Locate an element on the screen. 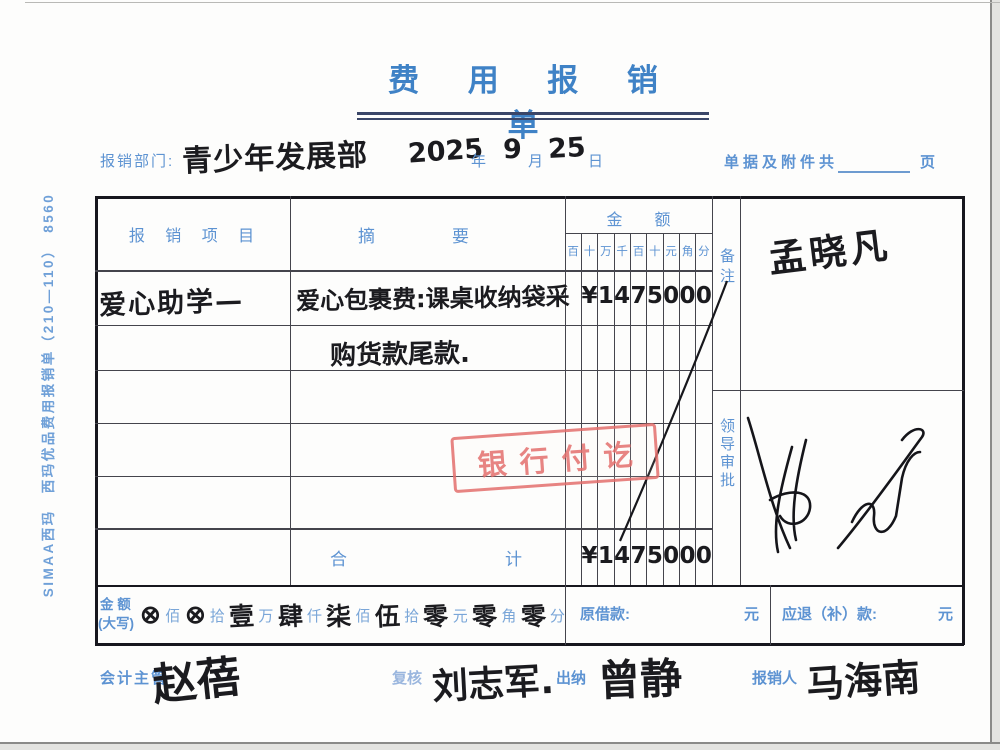 The height and width of the screenshot is (750, 1000). digit-header: 万 is located at coordinates (606, 252).